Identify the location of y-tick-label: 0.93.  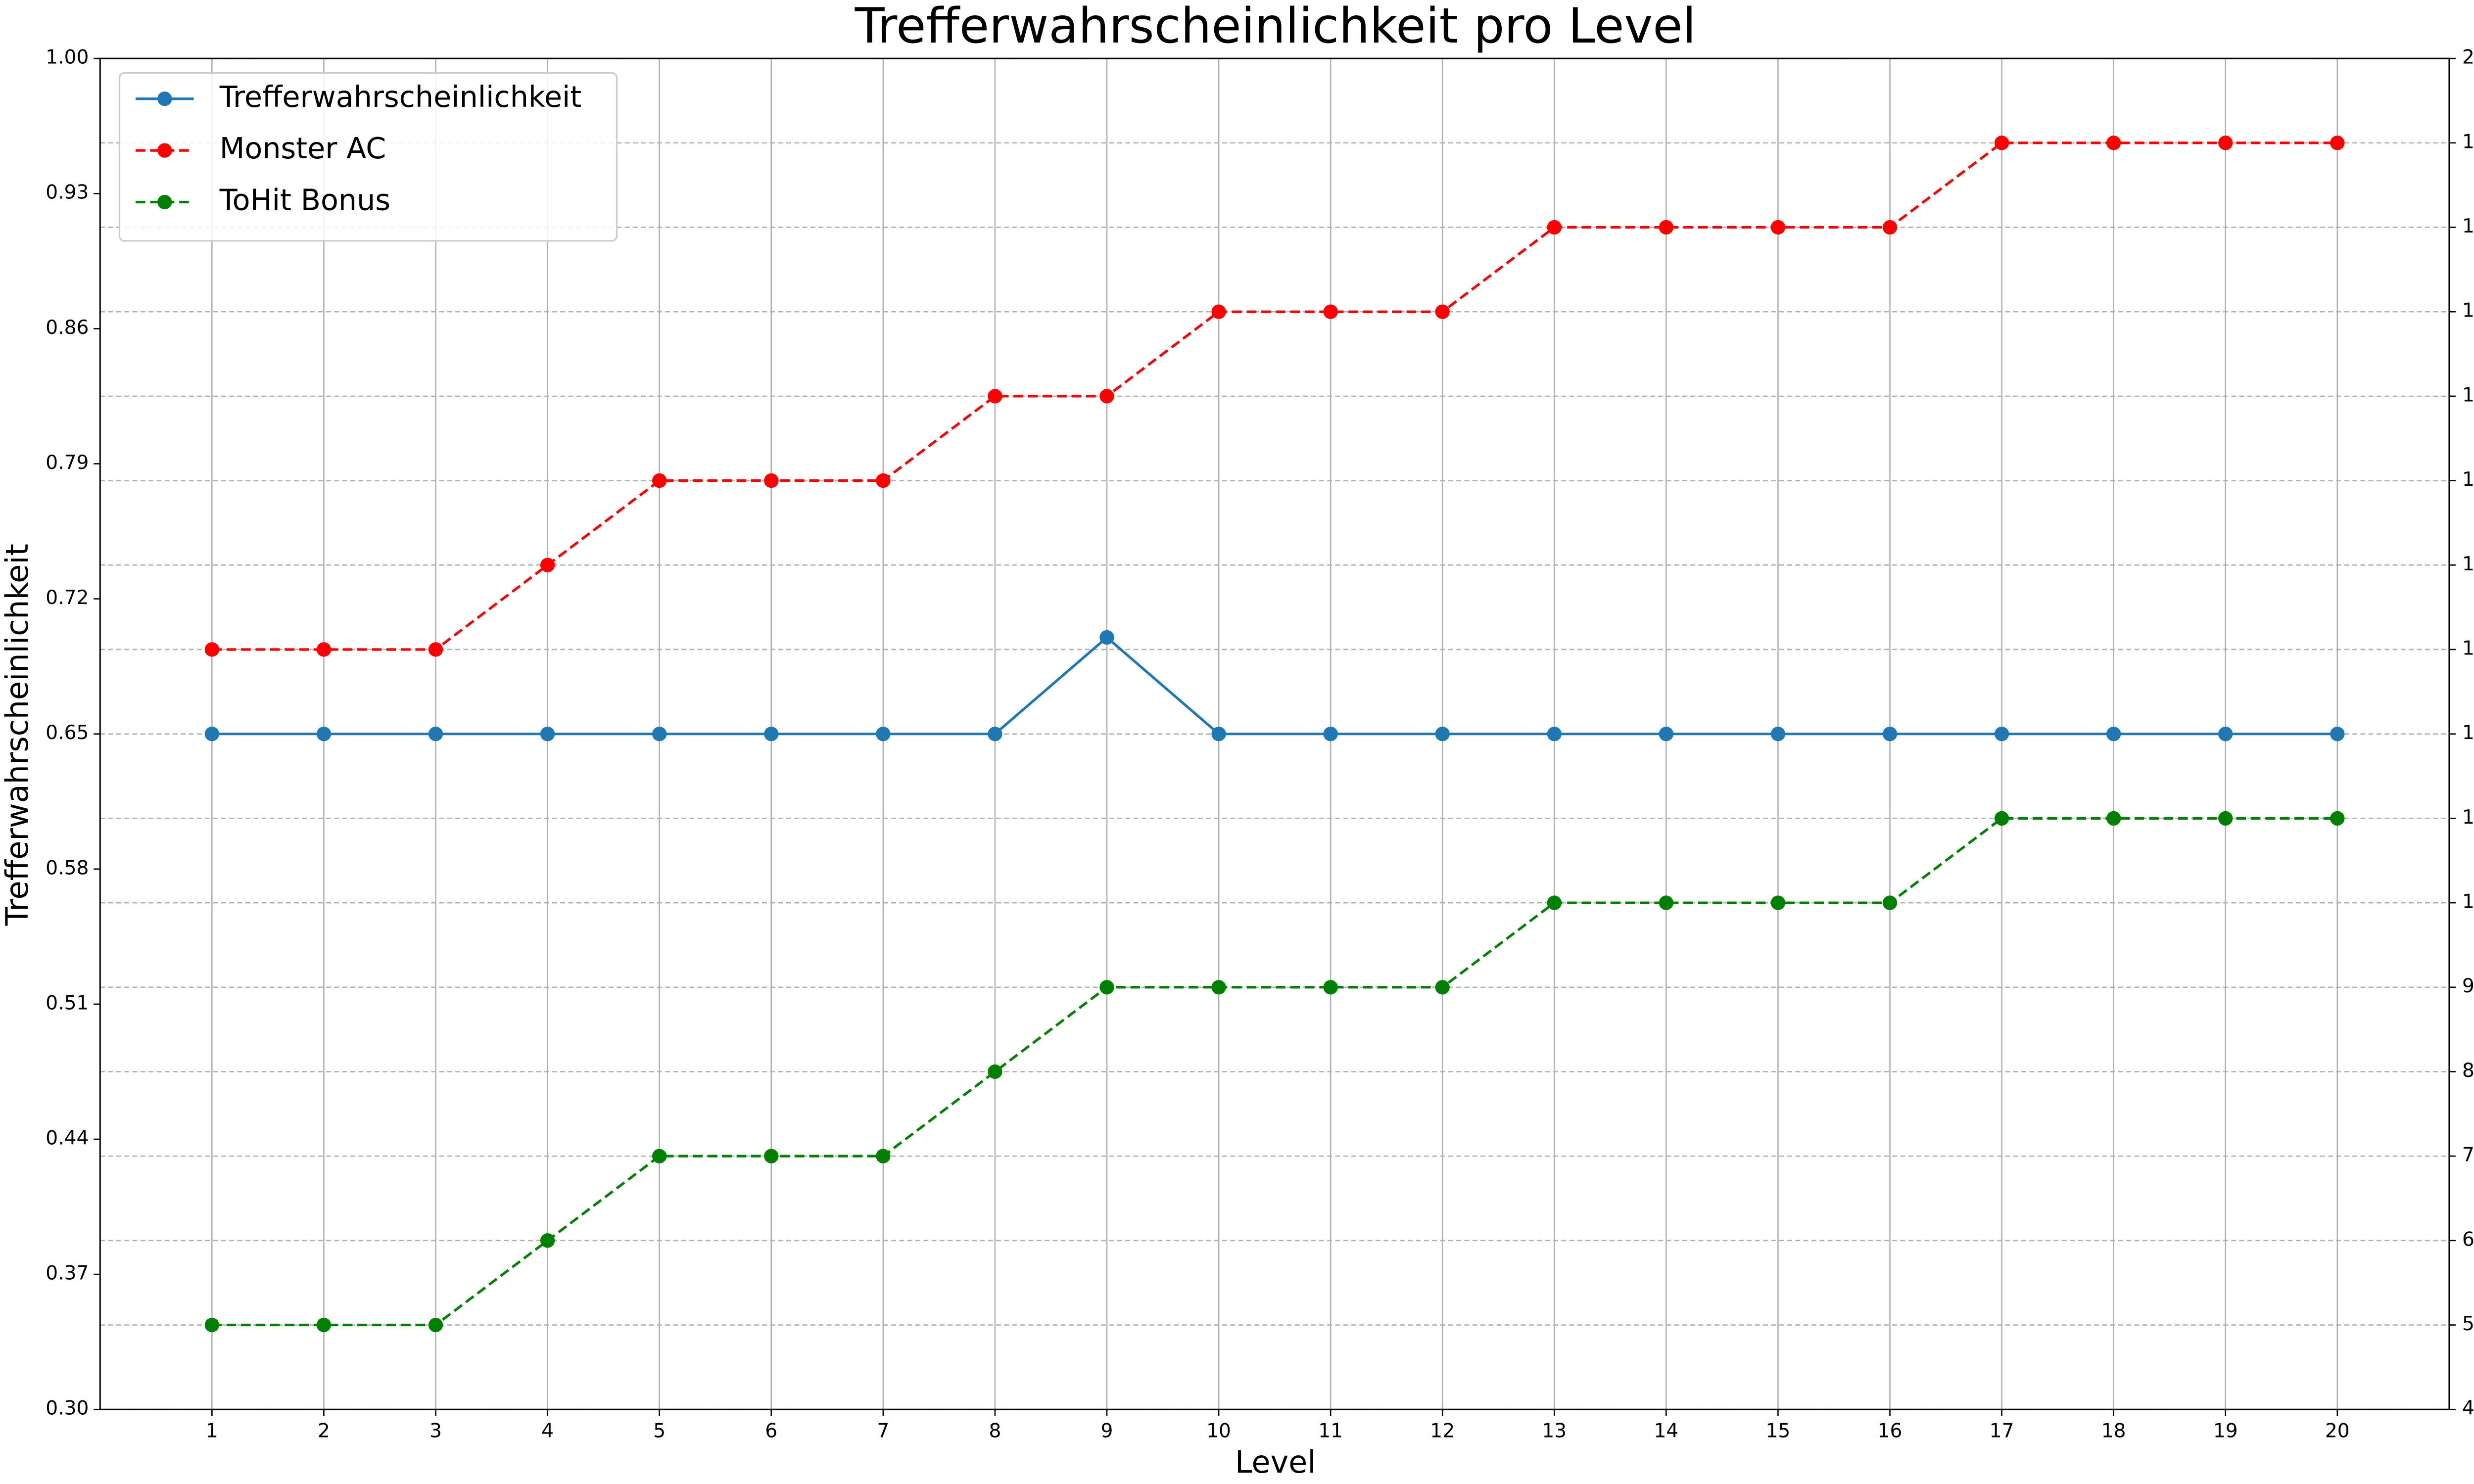
(67, 193).